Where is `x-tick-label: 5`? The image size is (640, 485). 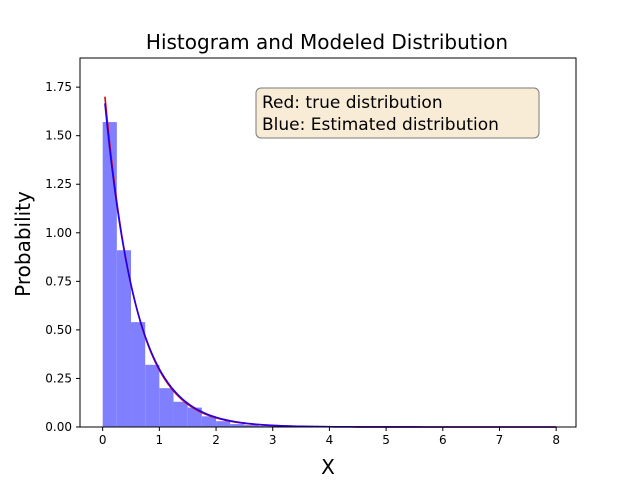 x-tick-label: 5 is located at coordinates (386, 440).